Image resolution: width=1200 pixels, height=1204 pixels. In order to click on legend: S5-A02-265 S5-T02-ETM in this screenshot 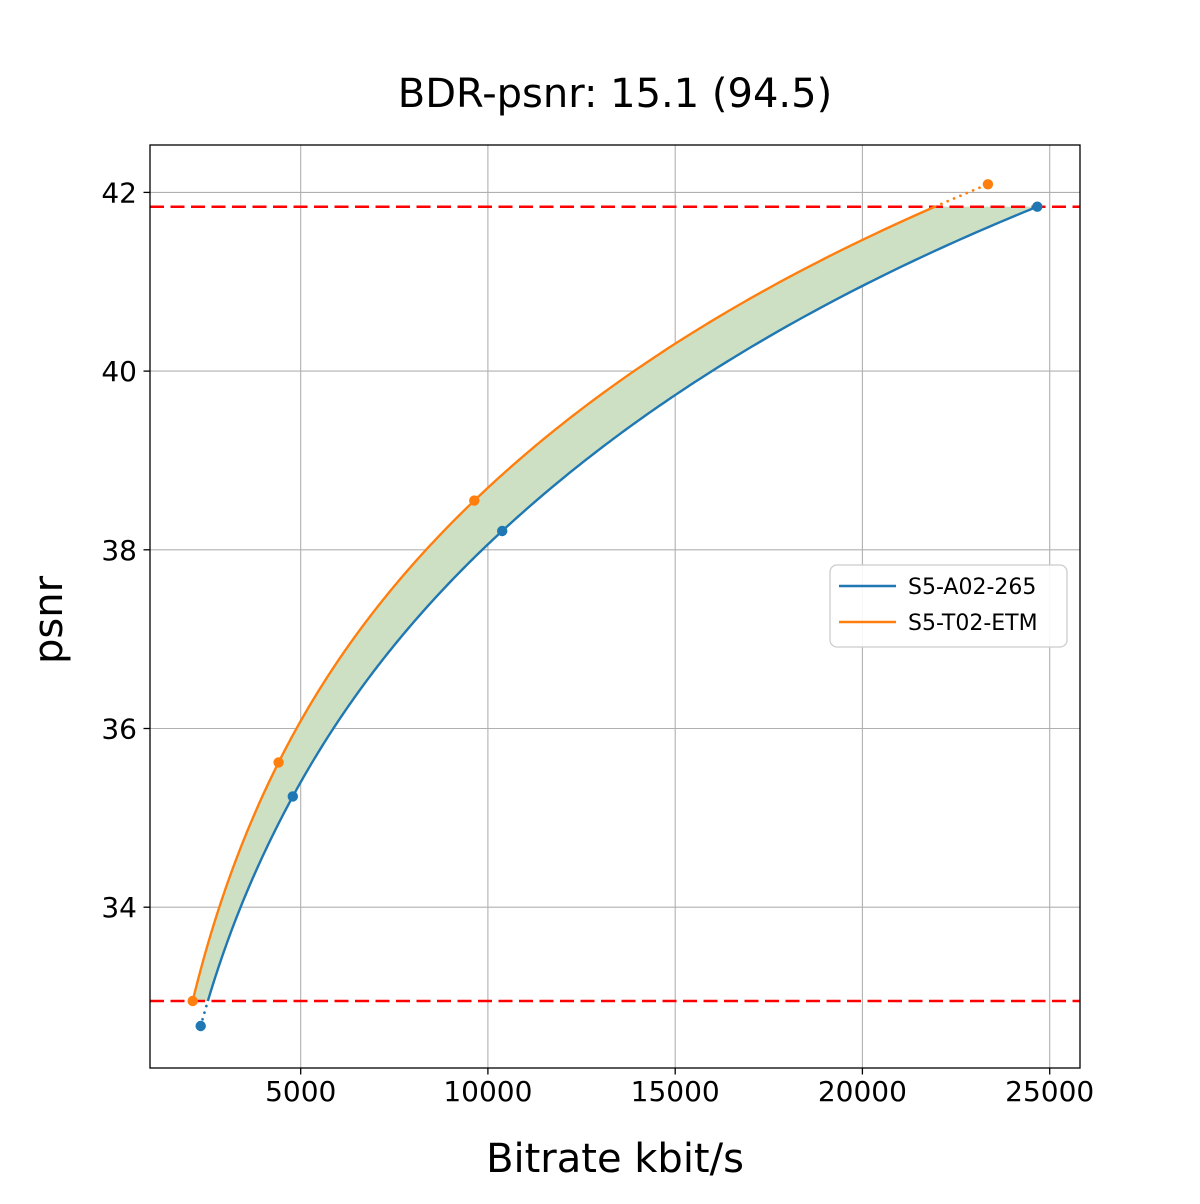, I will do `click(948, 606)`.